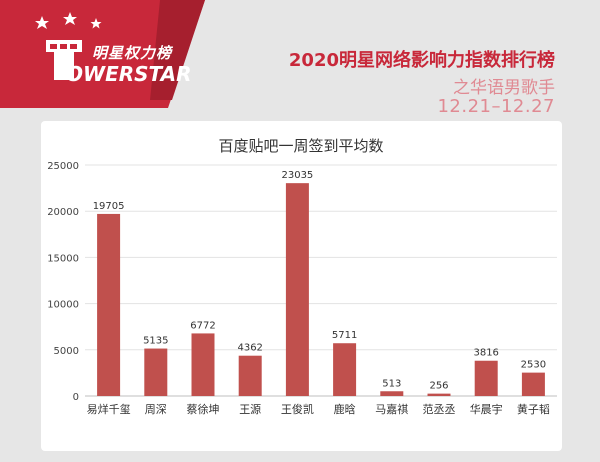 Image resolution: width=600 pixels, height=462 pixels. Describe the element at coordinates (439, 409) in the screenshot. I see `x-tick-label: 范丞丞` at that location.